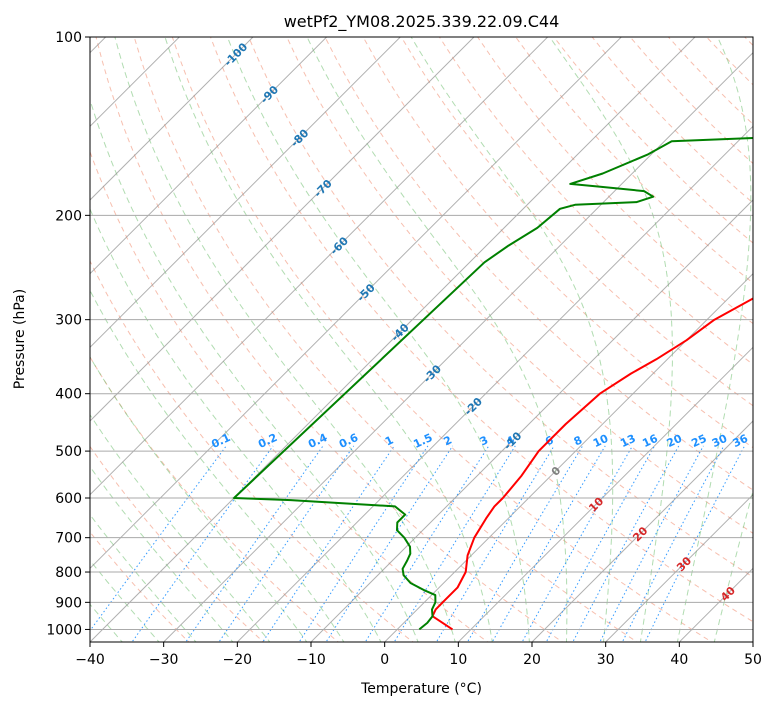 The image size is (775, 708). I want to click on mixing-ratio-label: 36, so click(741, 441).